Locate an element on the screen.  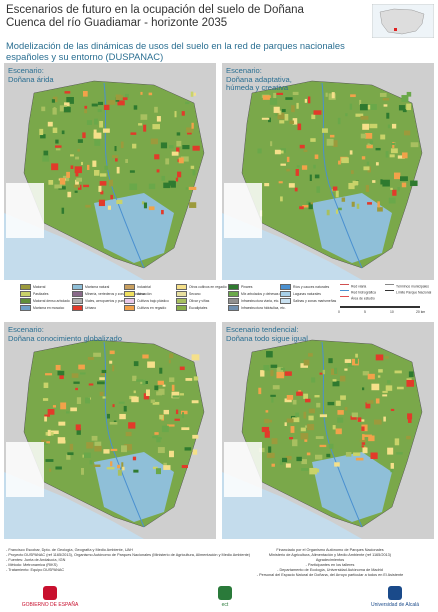
logo-mark is located at coordinates (50, 593).